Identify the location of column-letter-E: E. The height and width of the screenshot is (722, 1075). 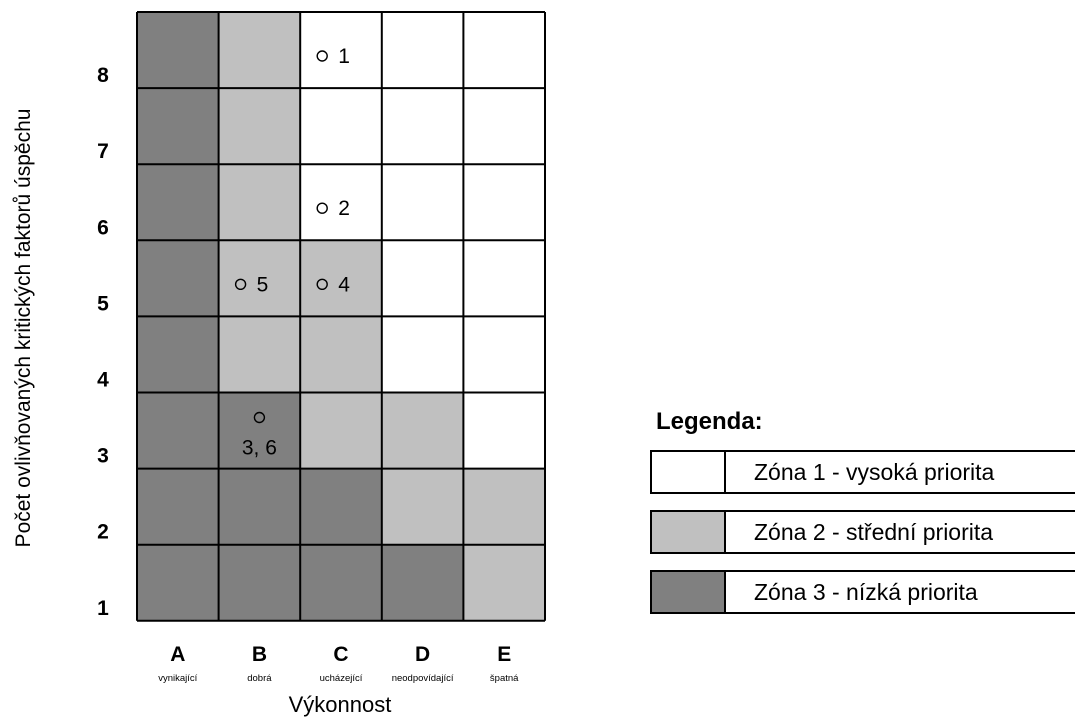
(504, 654).